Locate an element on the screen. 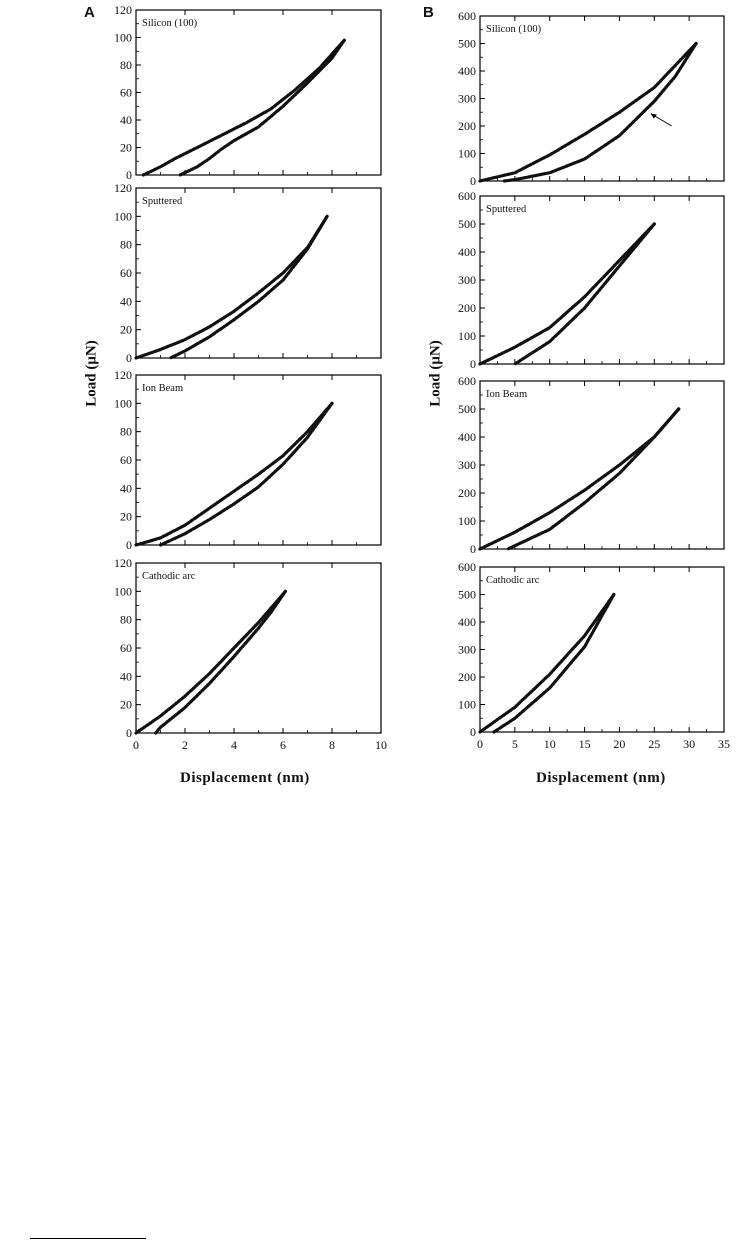 Image resolution: width=740 pixels, height=1259 pixels. x-tick-label: 35 is located at coordinates (724, 744).